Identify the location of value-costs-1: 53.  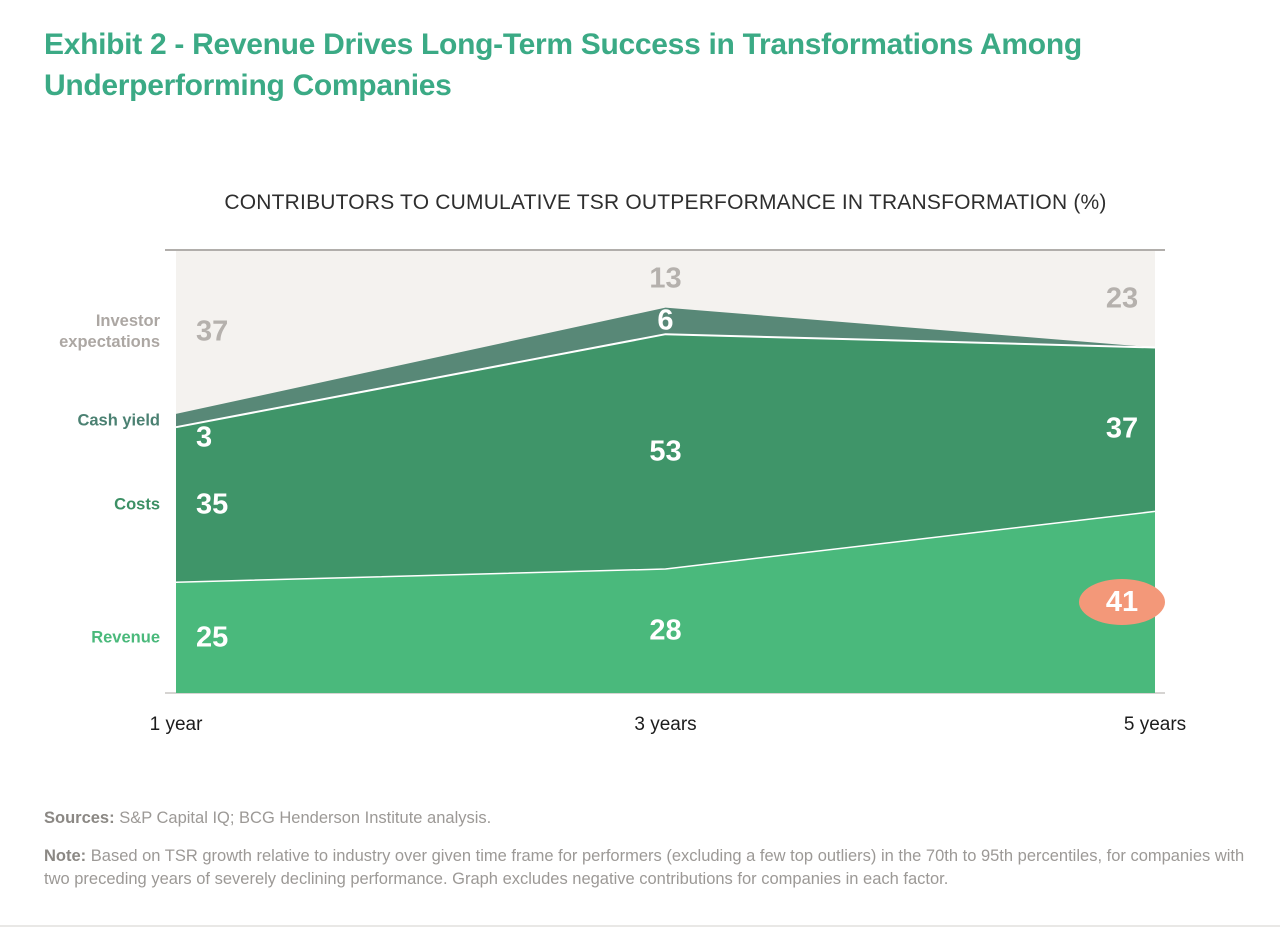
(665, 451).